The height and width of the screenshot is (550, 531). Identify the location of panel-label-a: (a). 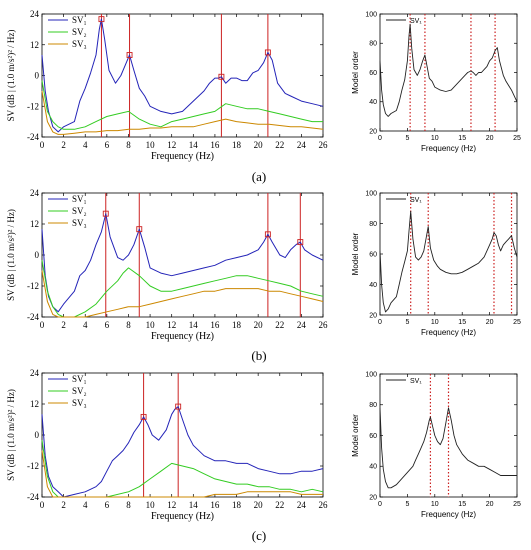
(259, 176).